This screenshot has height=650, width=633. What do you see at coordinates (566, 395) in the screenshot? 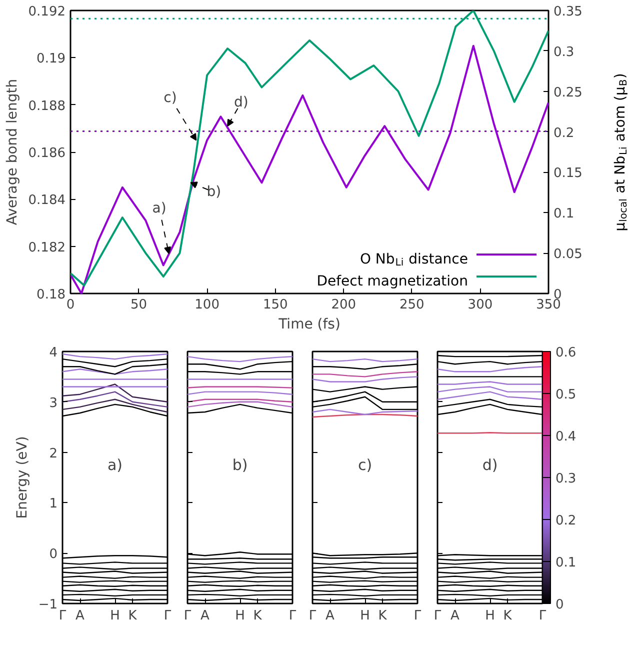
I see `color-bar-label: 0.5` at bounding box center [566, 395].